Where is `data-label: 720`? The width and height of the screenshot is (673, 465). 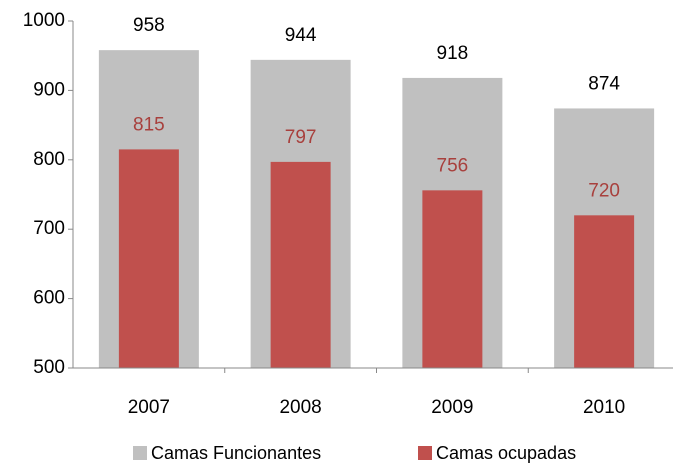 data-label: 720 is located at coordinates (604, 190).